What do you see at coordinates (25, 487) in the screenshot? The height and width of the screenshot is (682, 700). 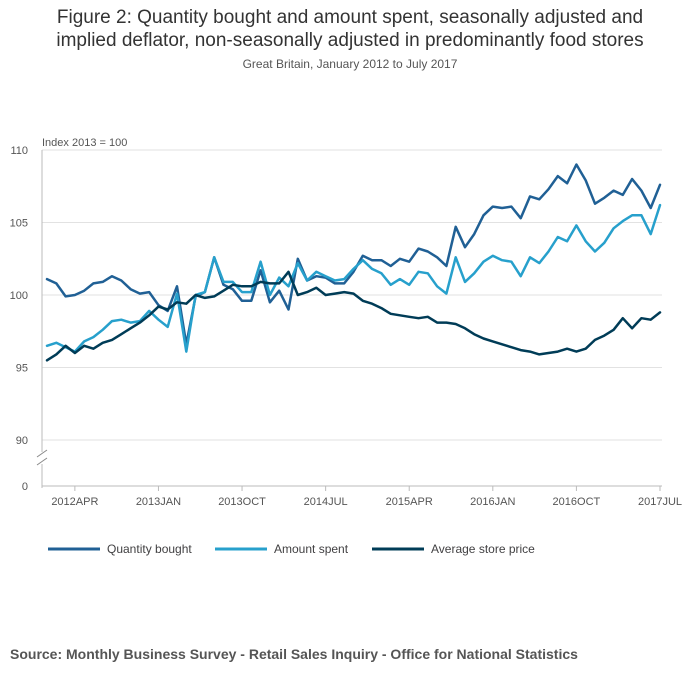 I see `y-tick-label-zero: 0` at bounding box center [25, 487].